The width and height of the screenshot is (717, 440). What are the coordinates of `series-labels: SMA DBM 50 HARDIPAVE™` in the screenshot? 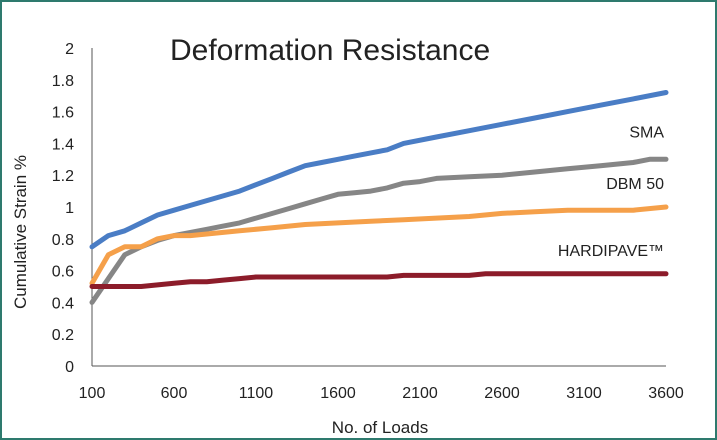 It's located at (611, 191).